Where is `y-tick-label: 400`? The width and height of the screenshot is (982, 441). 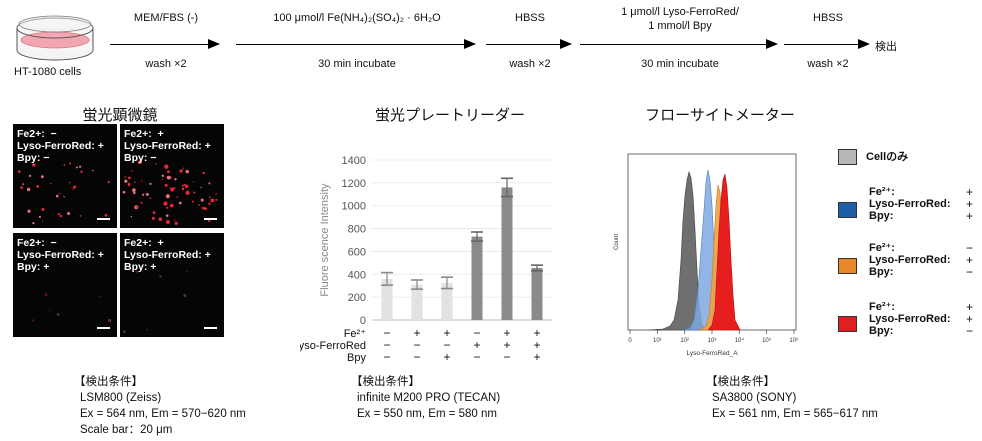
y-tick-label: 400 is located at coordinates (357, 275).